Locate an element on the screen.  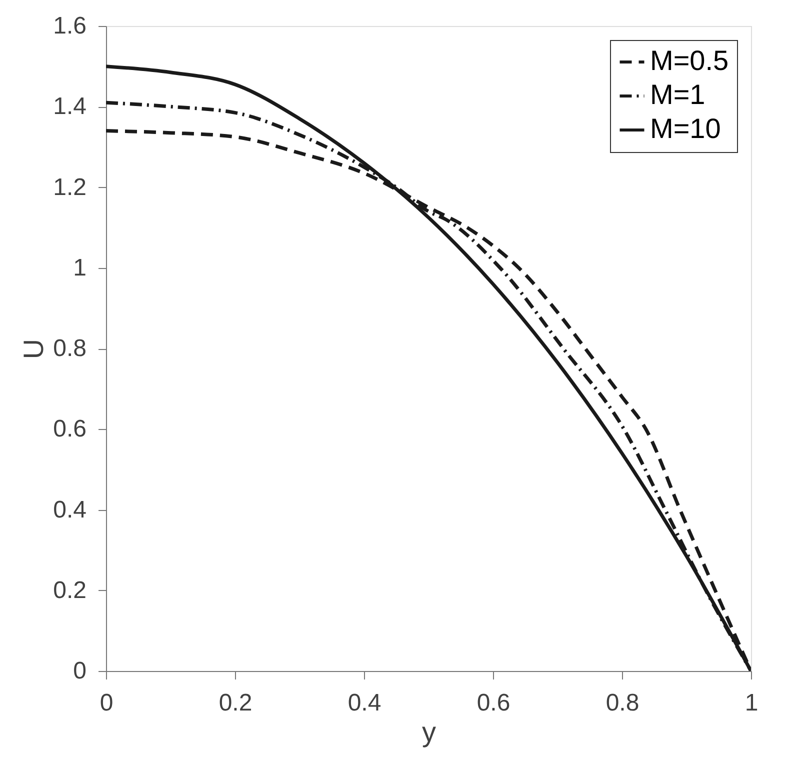
y-tick-label: 0.6 is located at coordinates (69, 429).